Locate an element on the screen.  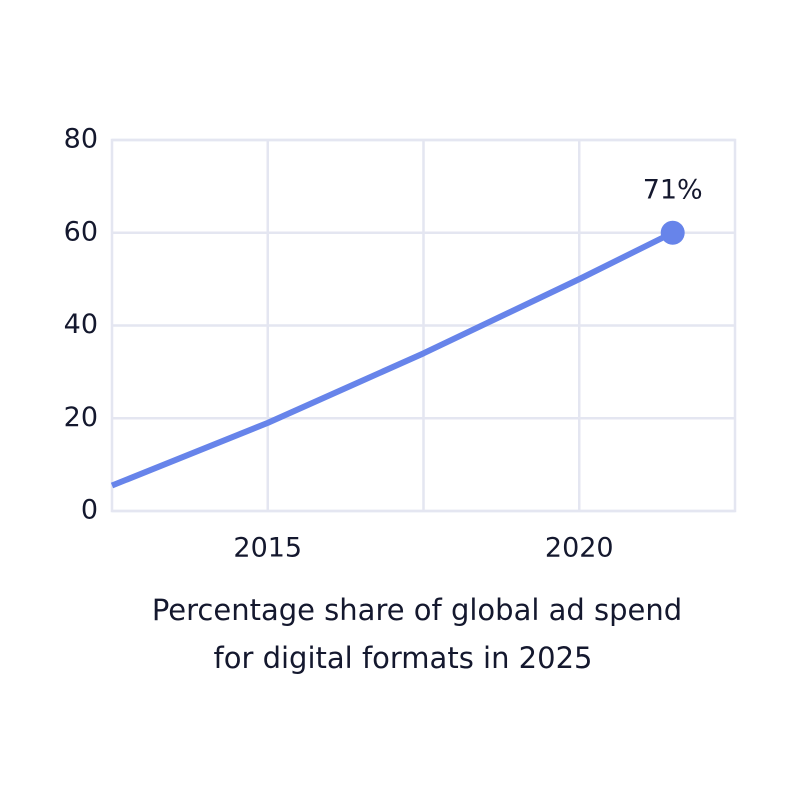
y-tick-label: 80 is located at coordinates (81, 139).